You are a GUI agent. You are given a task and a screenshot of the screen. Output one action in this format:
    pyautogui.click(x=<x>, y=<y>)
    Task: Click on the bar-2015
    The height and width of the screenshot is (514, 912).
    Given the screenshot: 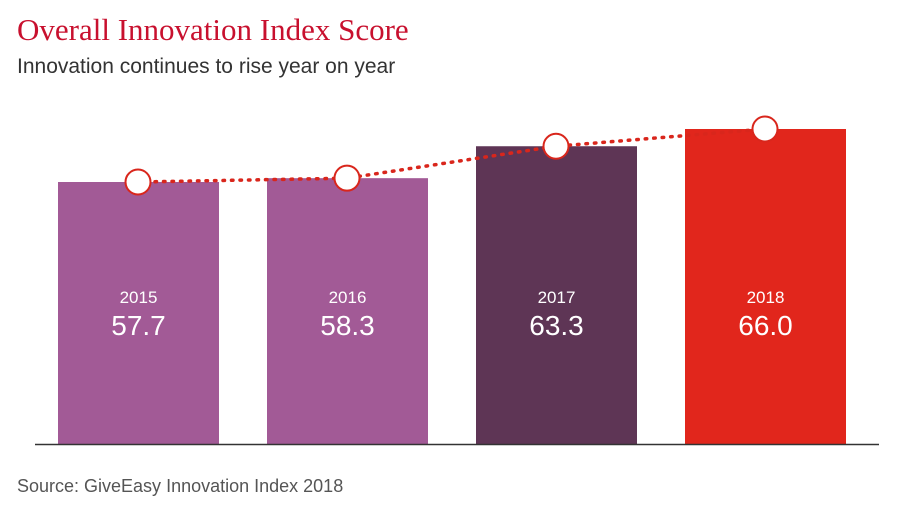 What is the action you would take?
    pyautogui.click(x=138, y=313)
    